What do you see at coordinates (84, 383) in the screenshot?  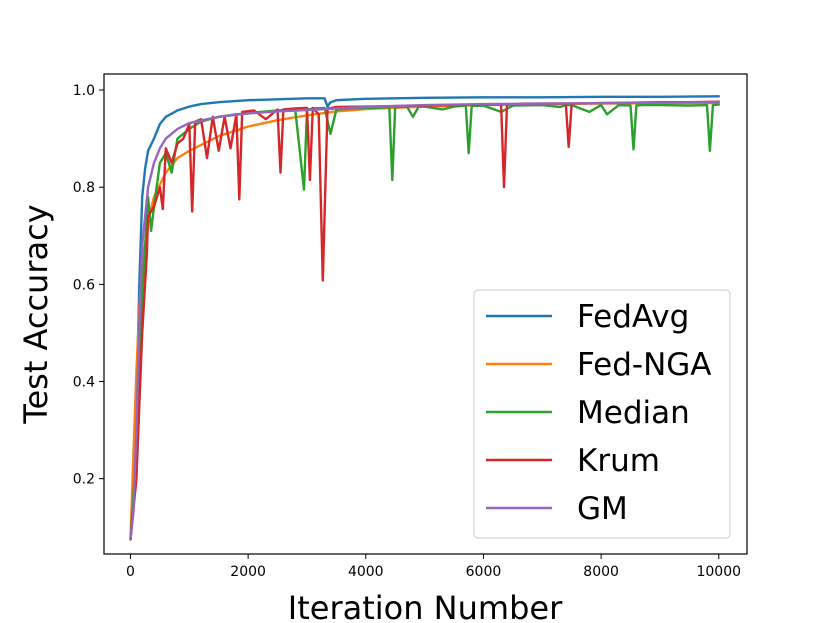 I see `y-tick-label: 0.4` at bounding box center [84, 383].